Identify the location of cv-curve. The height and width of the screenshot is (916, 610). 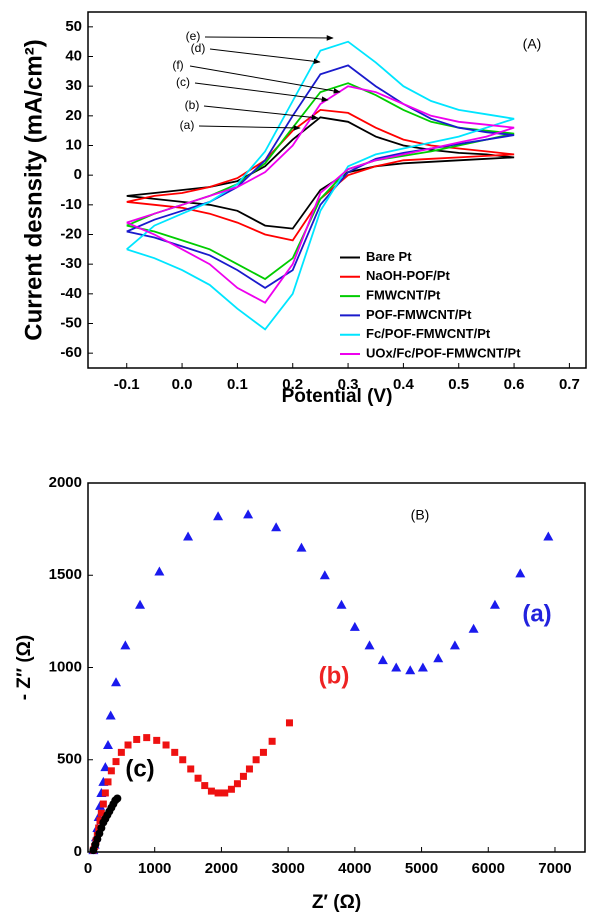
(320, 175).